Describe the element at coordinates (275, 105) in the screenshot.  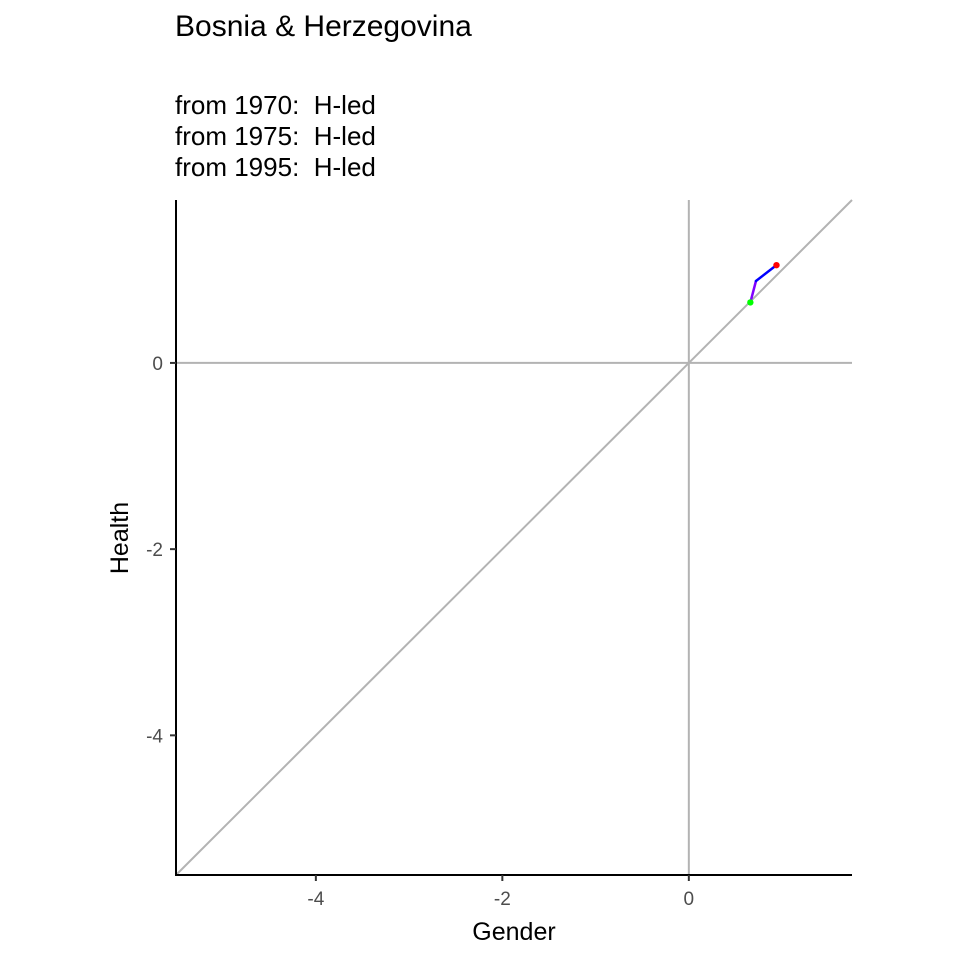
I see `subtitle-line-1970: from 1970: H-led` at that location.